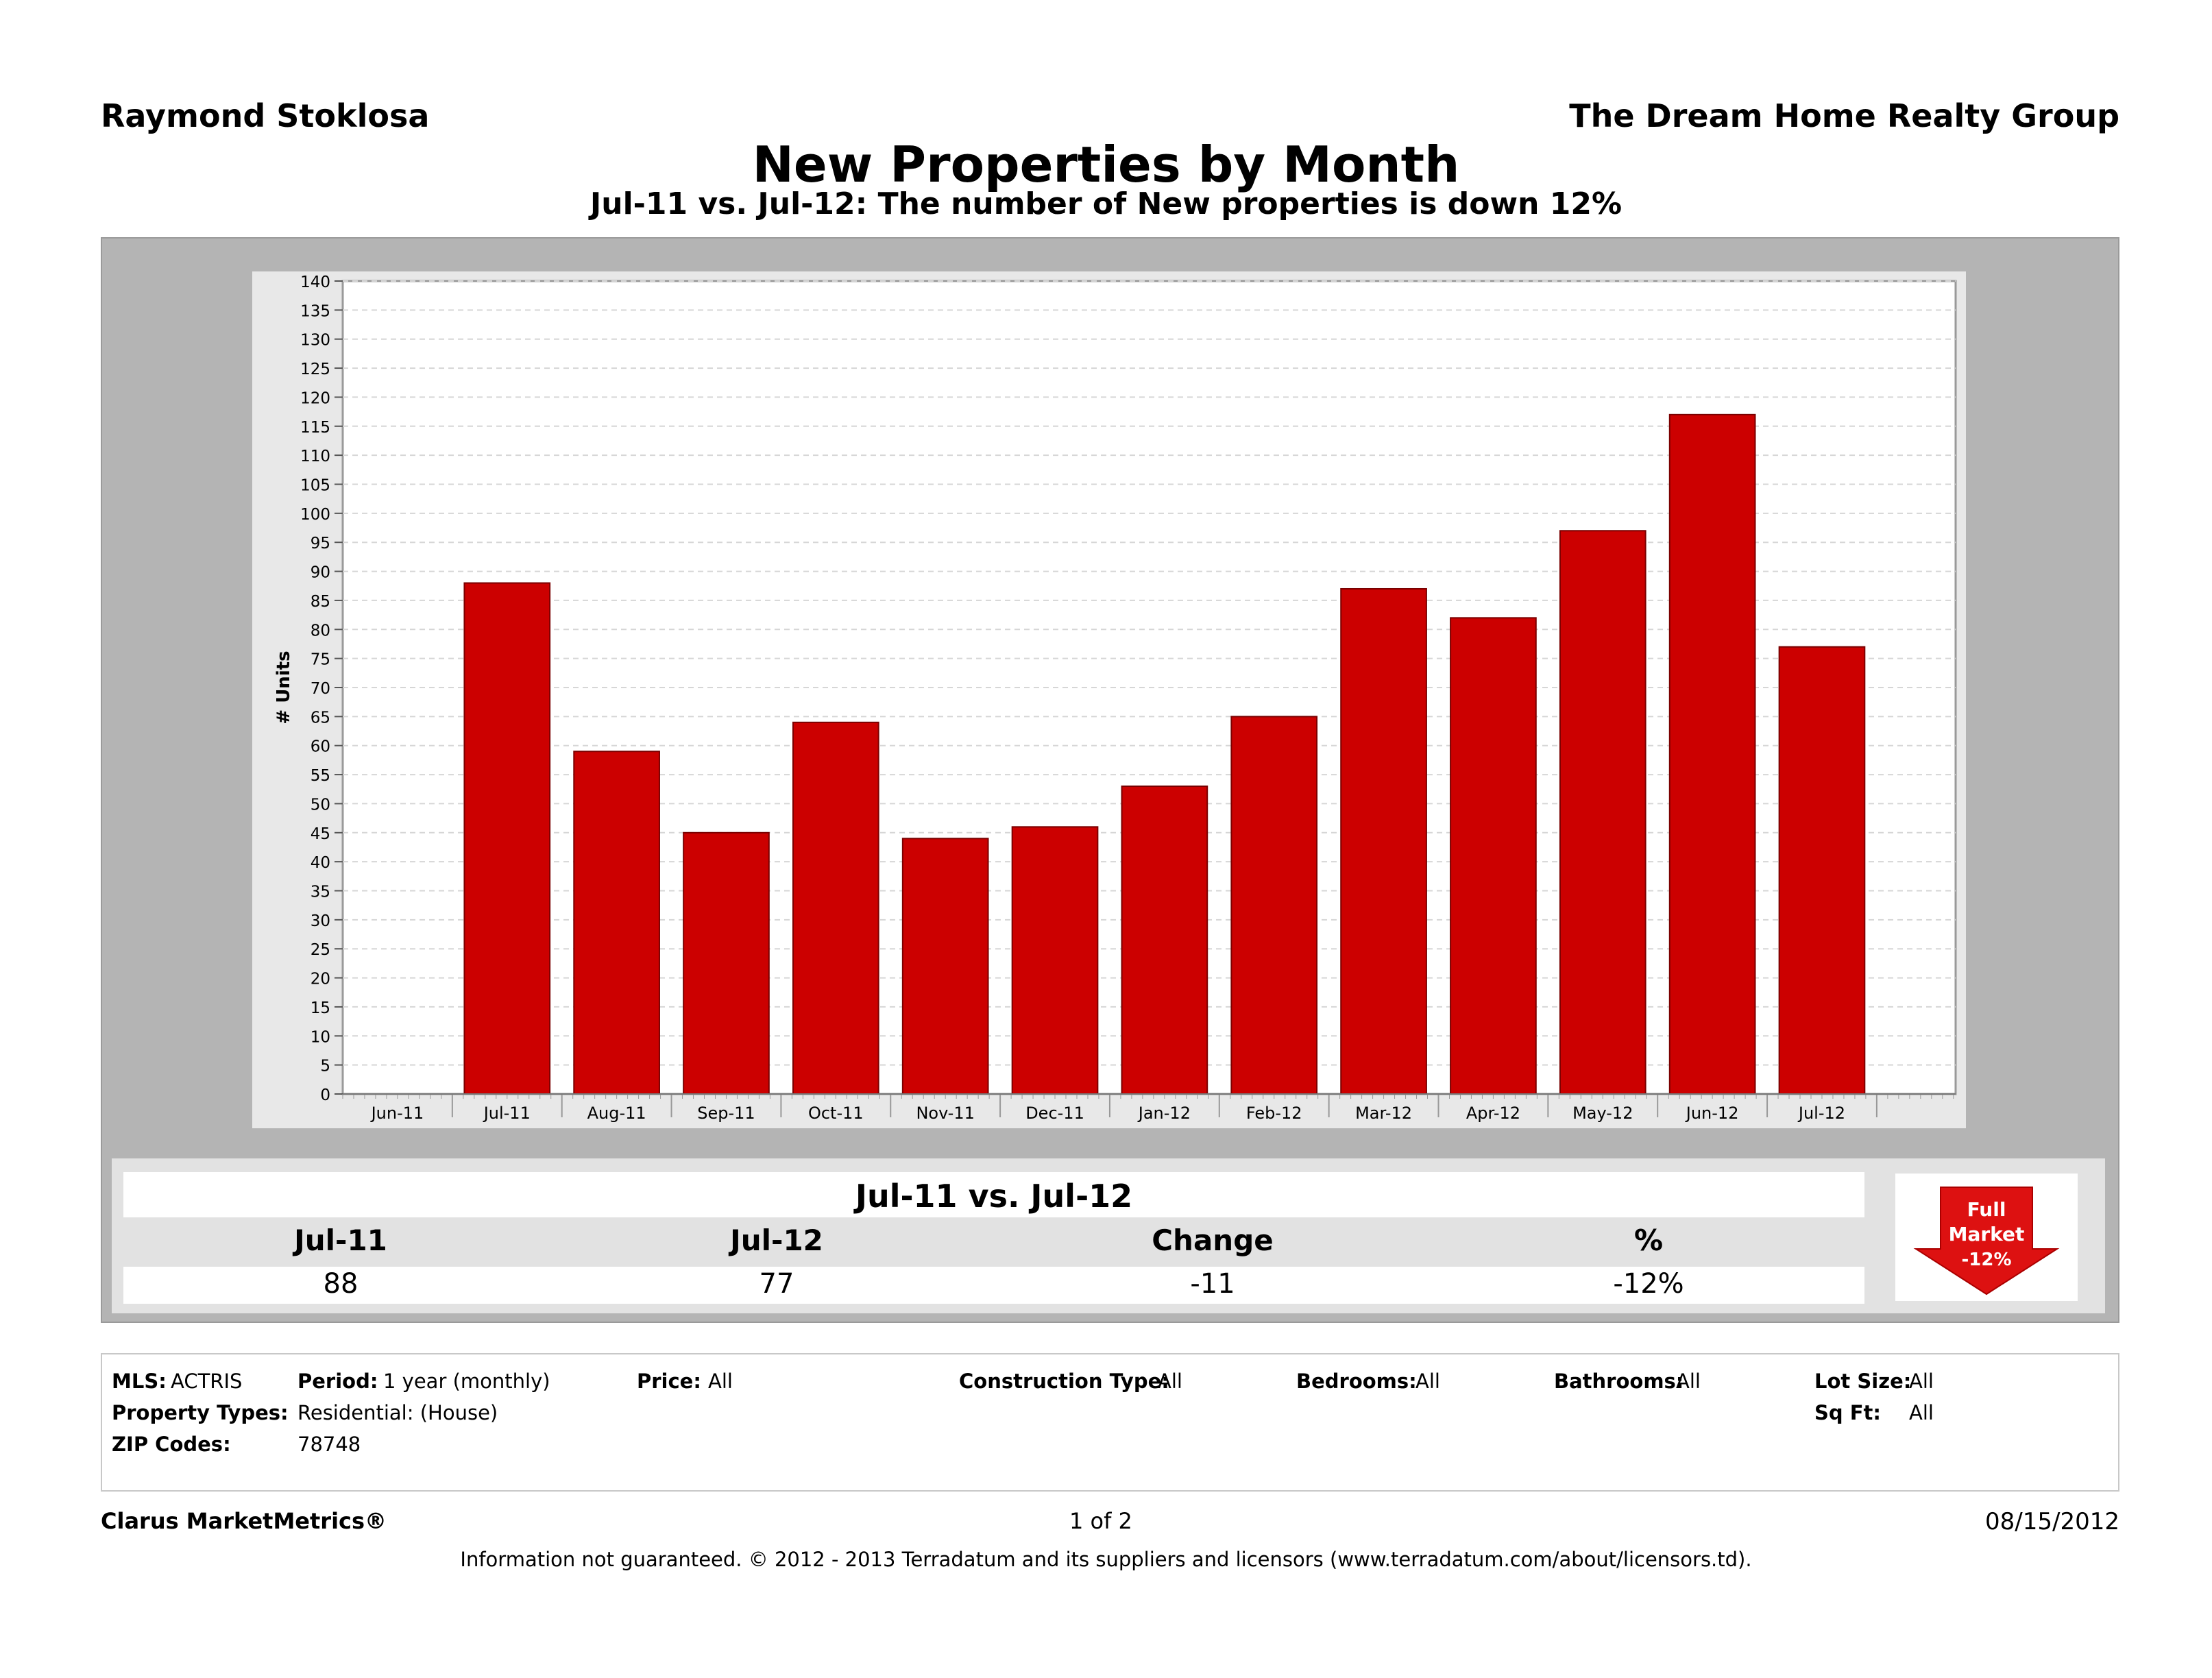 This screenshot has height=1678, width=2212. Describe the element at coordinates (1106, 164) in the screenshot. I see `report-title: New Properties by Month` at that location.